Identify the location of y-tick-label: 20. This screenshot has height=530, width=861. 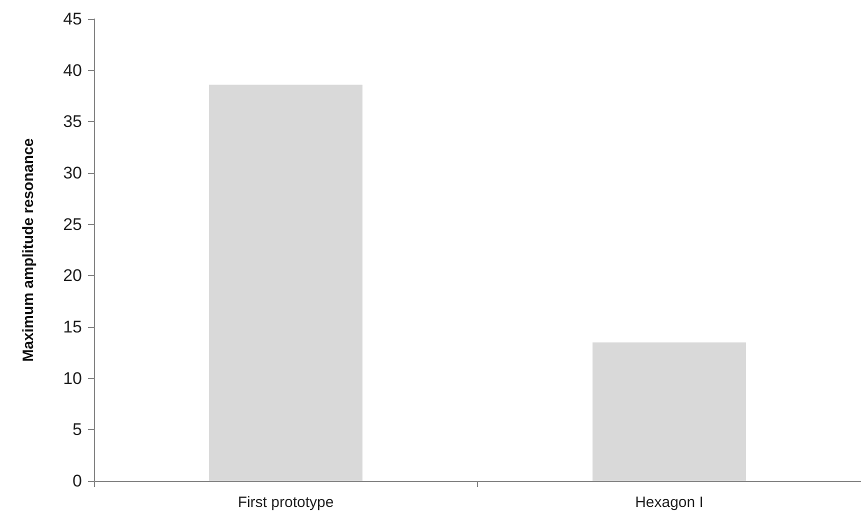
(72, 276).